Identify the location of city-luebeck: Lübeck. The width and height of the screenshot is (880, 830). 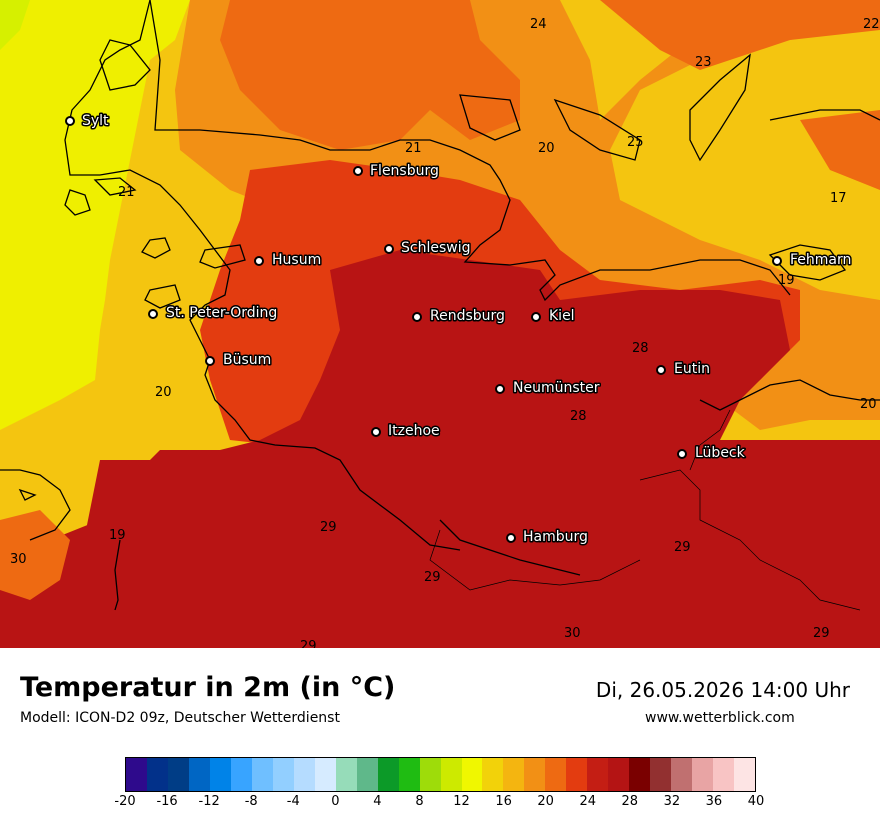
(712, 453).